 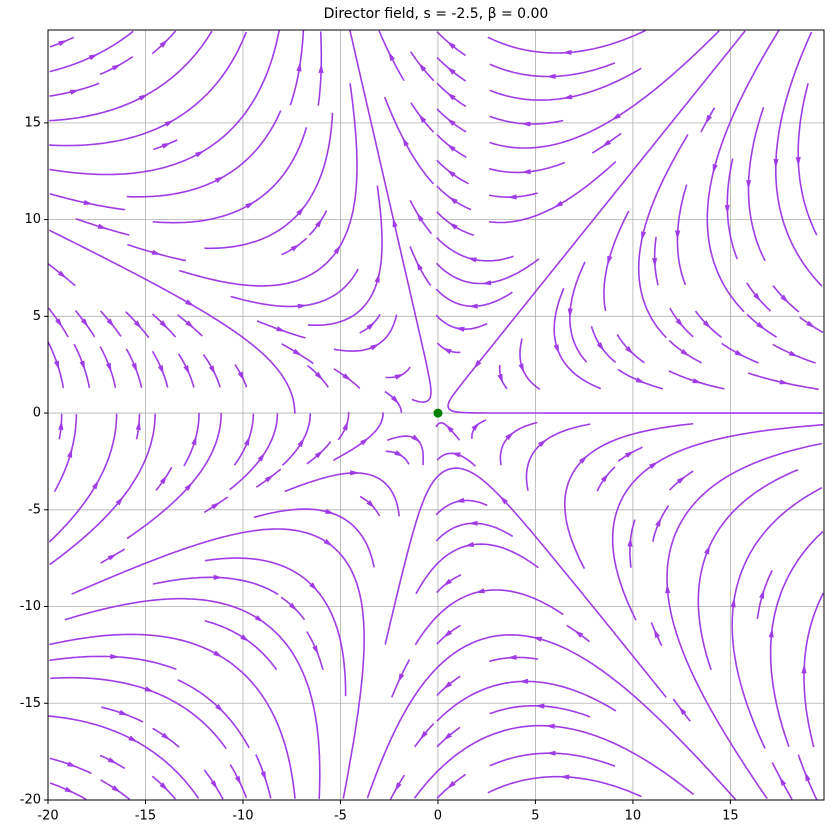 I want to click on marker, so click(x=438, y=413).